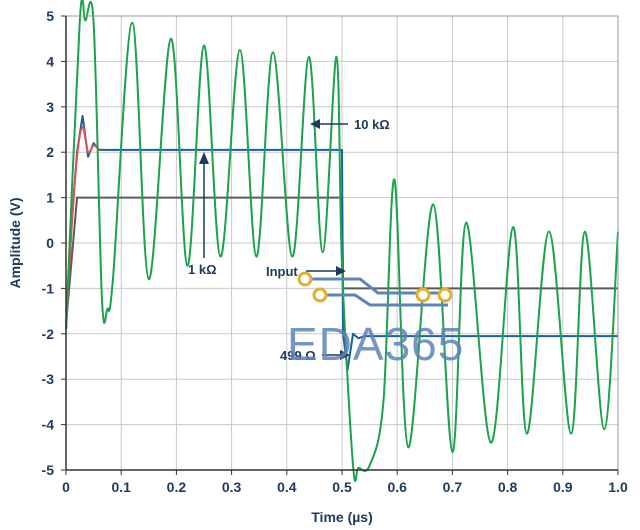 The image size is (640, 530). What do you see at coordinates (48, 379) in the screenshot?
I see `y-tick-label: -3` at bounding box center [48, 379].